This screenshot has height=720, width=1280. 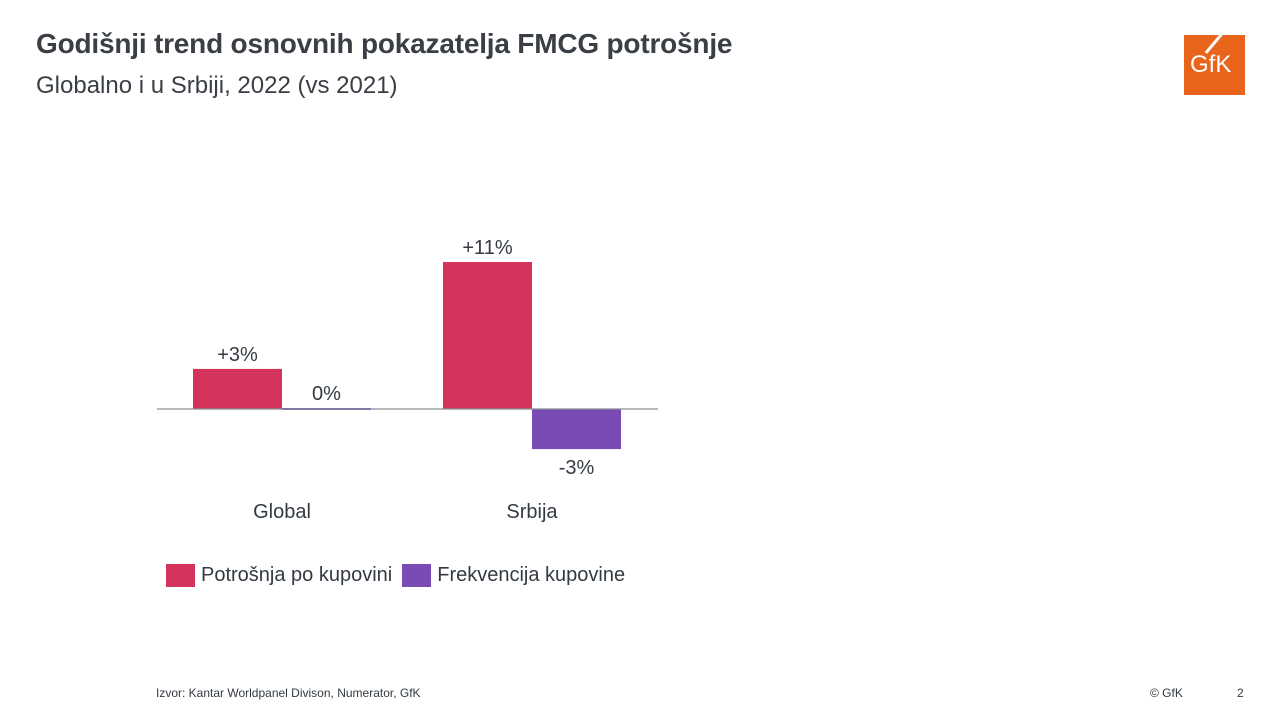 I want to click on legend-label-series-2: Frekvencija kupovine, so click(x=531, y=575).